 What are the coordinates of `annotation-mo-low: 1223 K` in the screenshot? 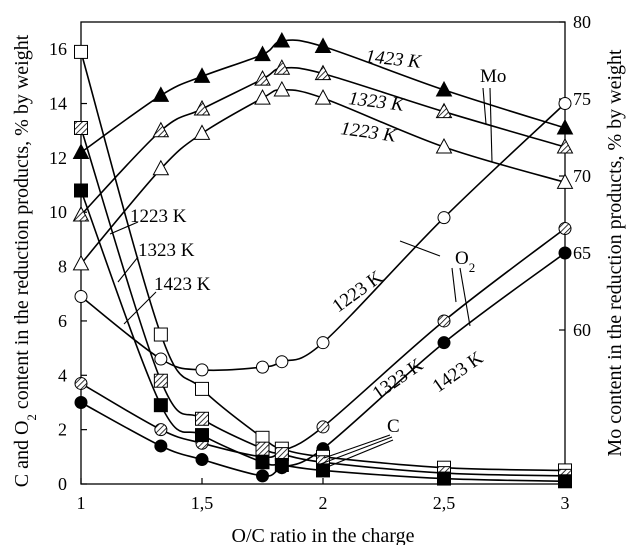 It's located at (368, 132).